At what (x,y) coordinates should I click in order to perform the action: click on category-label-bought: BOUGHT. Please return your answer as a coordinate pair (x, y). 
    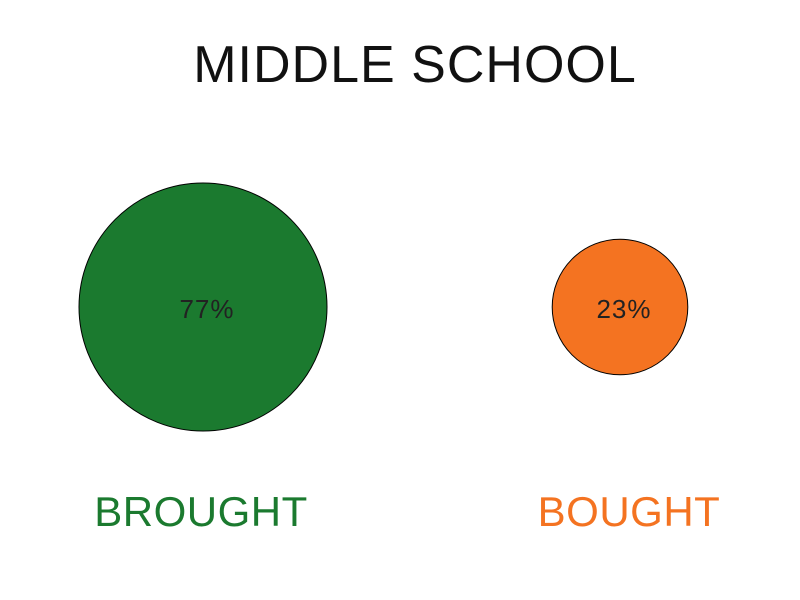
    Looking at the image, I should click on (629, 511).